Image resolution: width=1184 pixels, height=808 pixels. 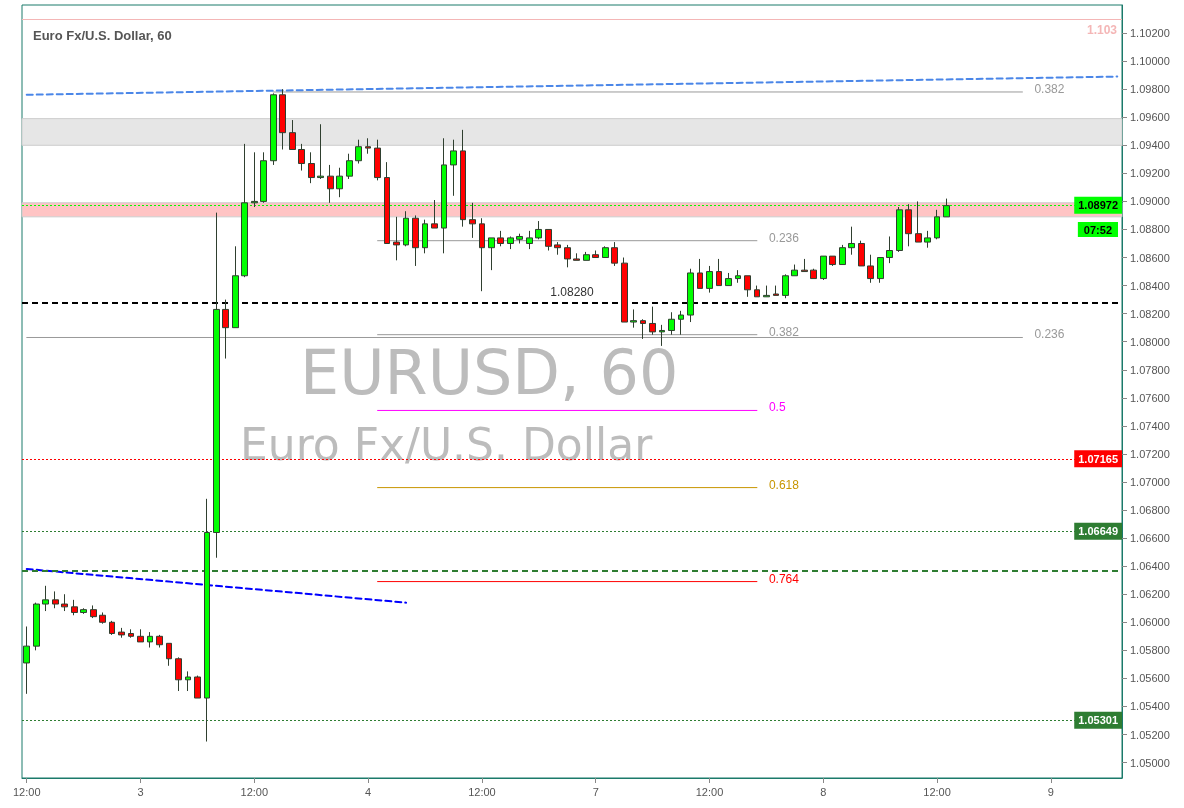 What do you see at coordinates (777, 407) in the screenshot?
I see `series-label: 0.5` at bounding box center [777, 407].